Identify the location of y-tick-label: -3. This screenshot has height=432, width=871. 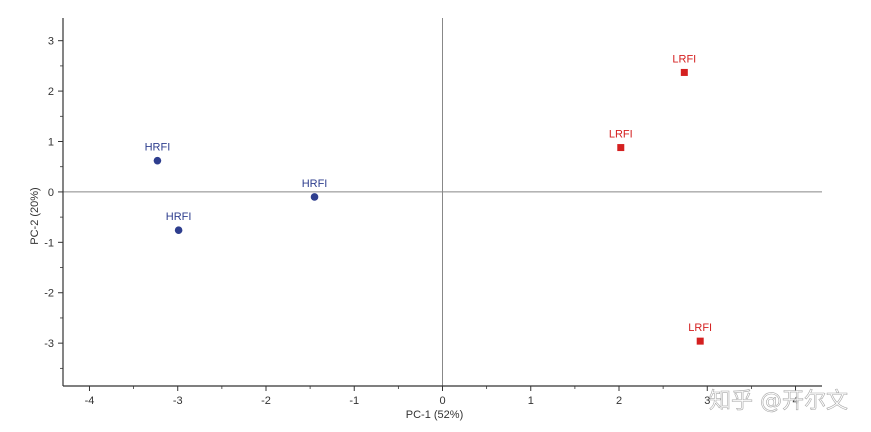
(49, 344).